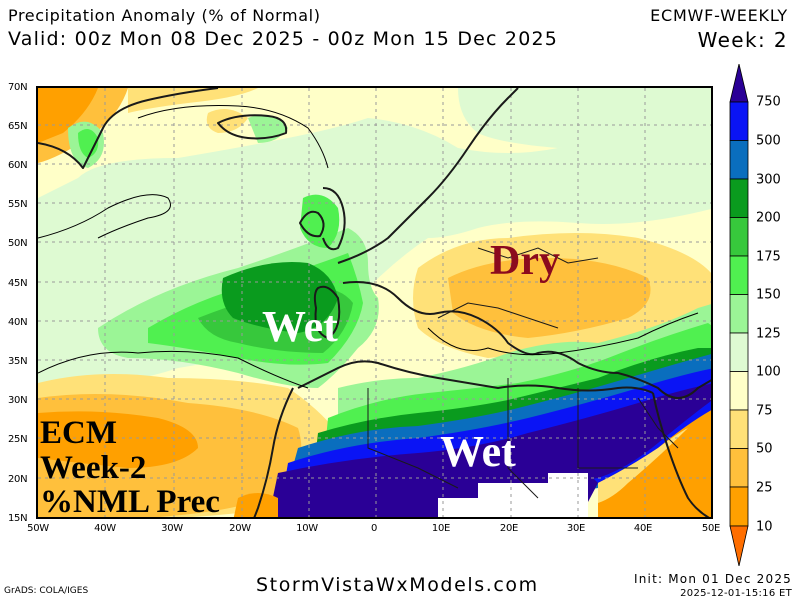 This screenshot has width=800, height=600. I want to click on colorbar-label-10: 10, so click(764, 527).